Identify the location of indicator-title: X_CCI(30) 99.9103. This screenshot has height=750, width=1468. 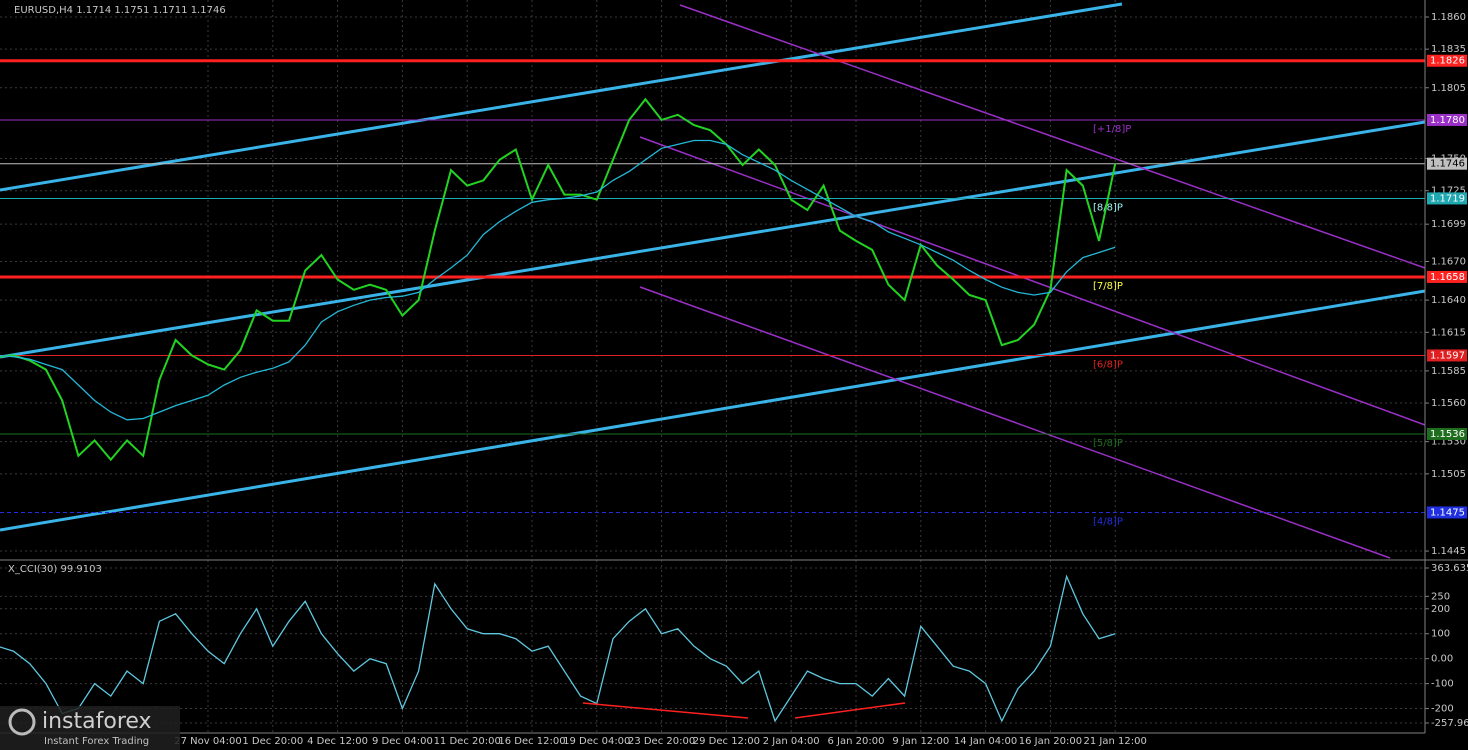
(55, 569).